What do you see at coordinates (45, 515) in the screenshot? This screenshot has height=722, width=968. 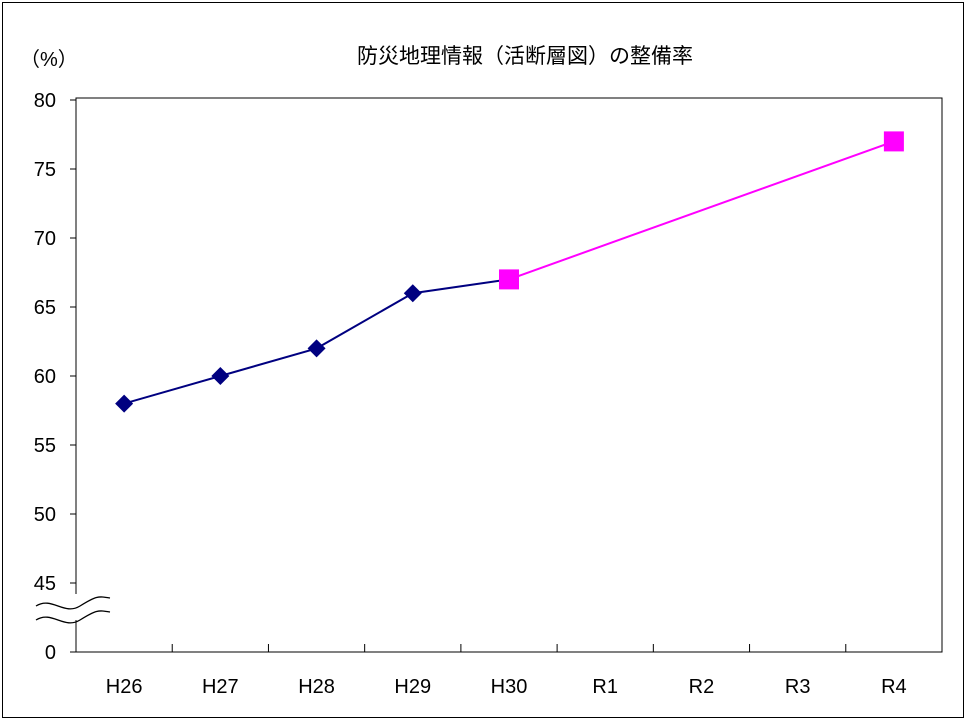 I see `y-tick-label: 50` at bounding box center [45, 515].